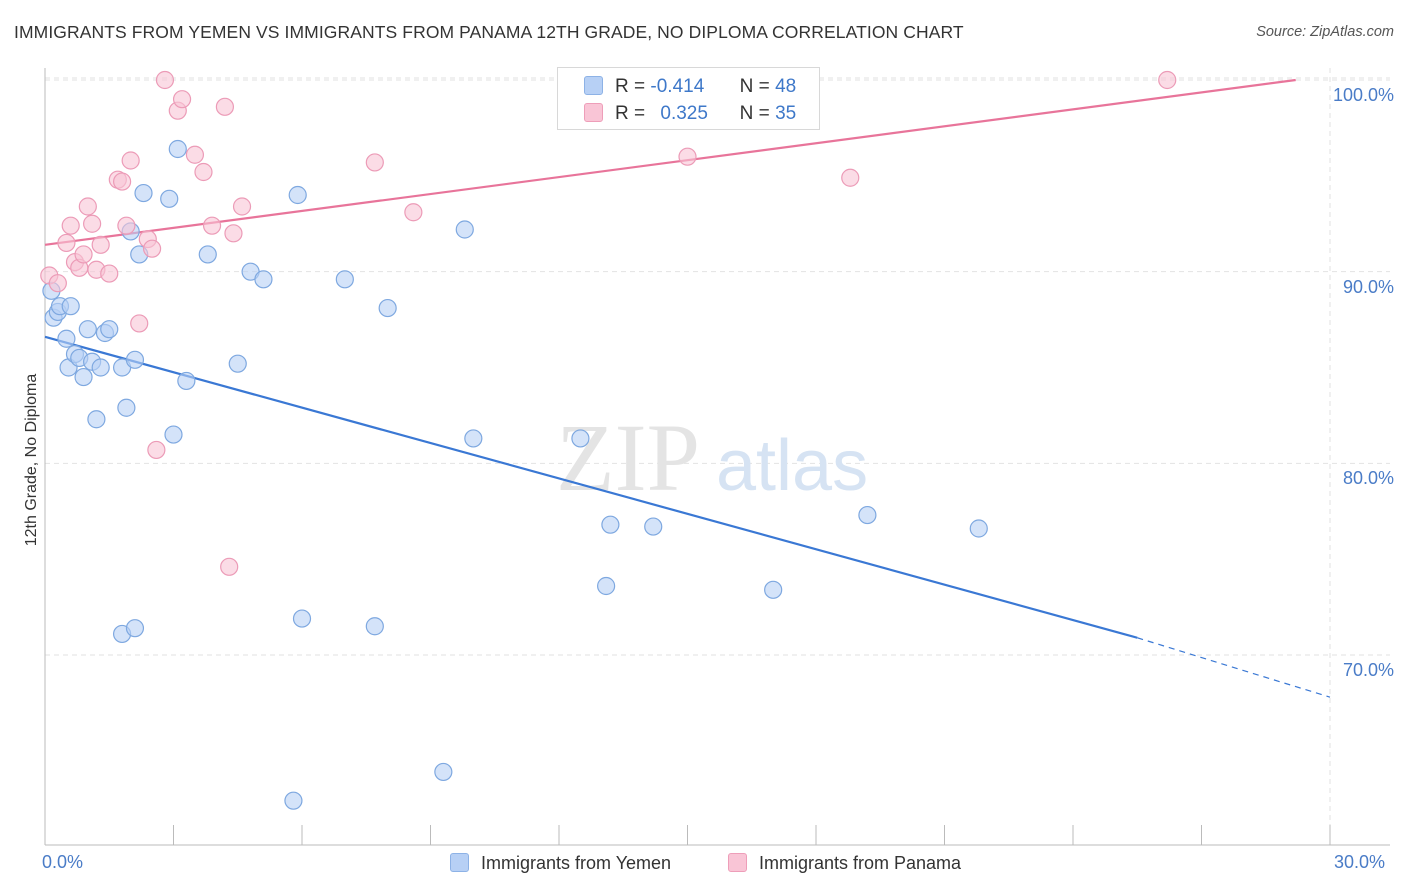  Describe the element at coordinates (1360, 862) in the screenshot. I see `x-tick-label-max: 30.0%` at that location.